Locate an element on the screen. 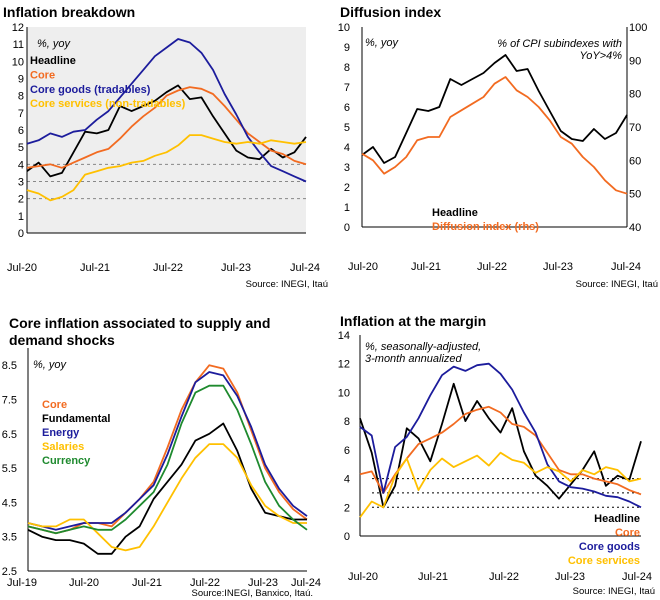 Image resolution: width=660 pixels, height=600 pixels. y-tick-label: 5.5 is located at coordinates (9, 469).